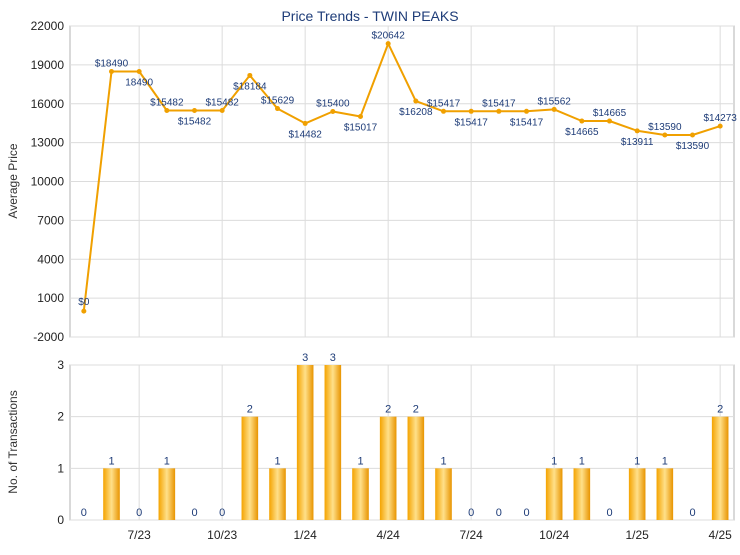 This screenshot has height=555, width=740. Describe the element at coordinates (60, 365) in the screenshot. I see `transactions-y-tick-label: 3` at that location.